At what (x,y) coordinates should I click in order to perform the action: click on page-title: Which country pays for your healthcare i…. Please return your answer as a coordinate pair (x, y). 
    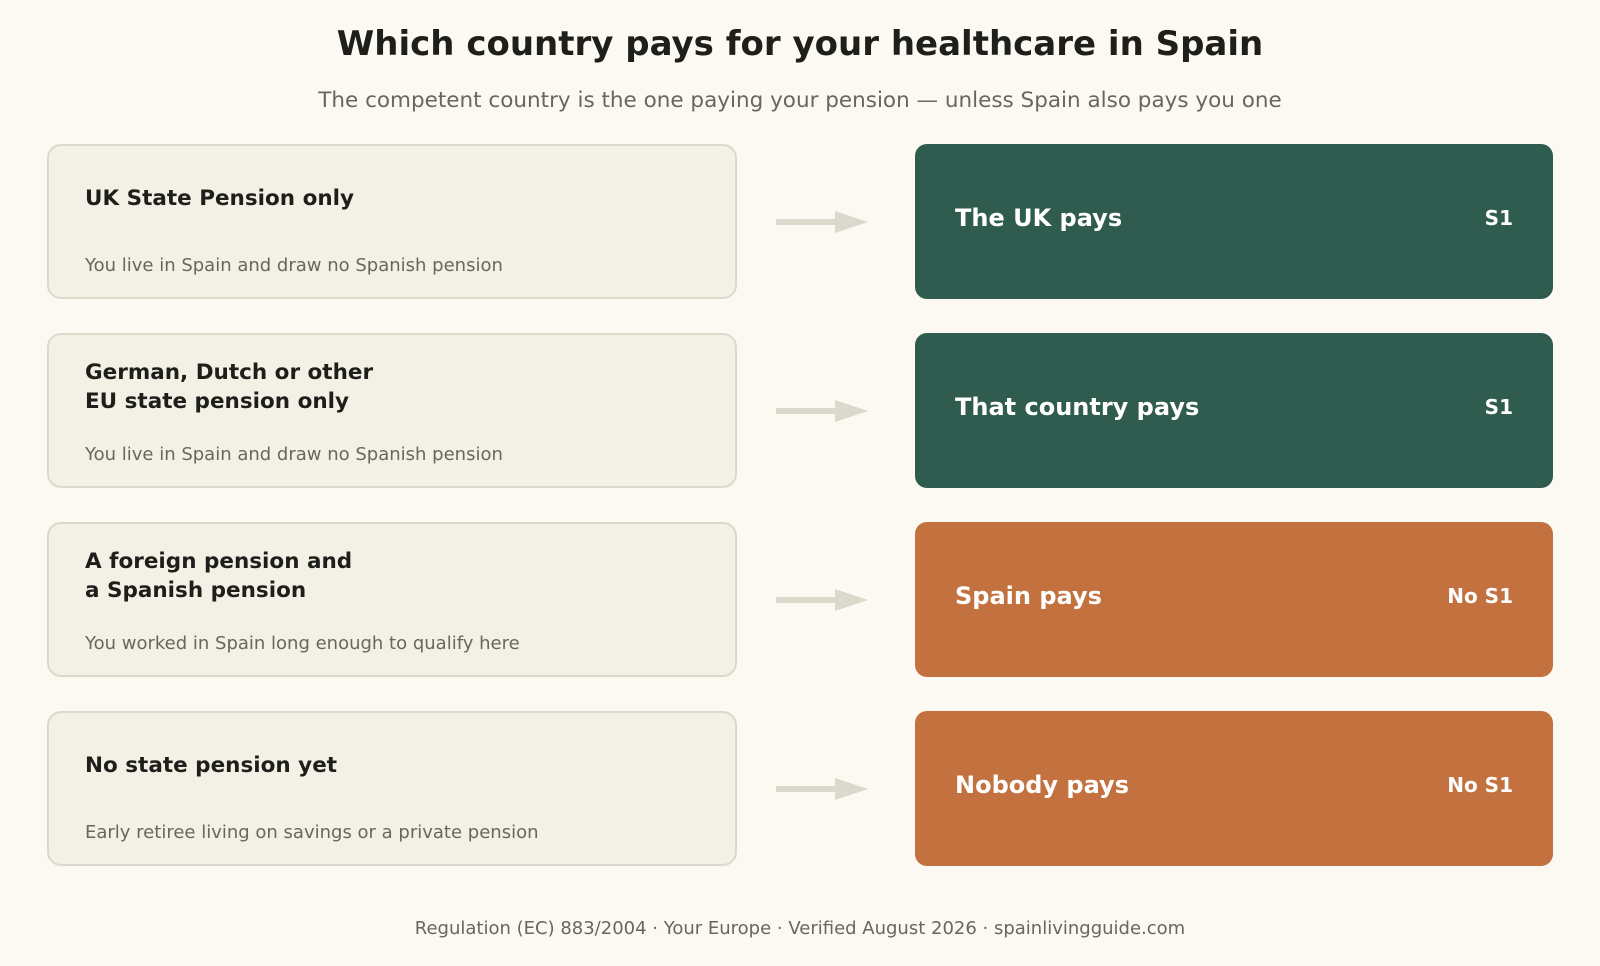
    Looking at the image, I should click on (800, 44).